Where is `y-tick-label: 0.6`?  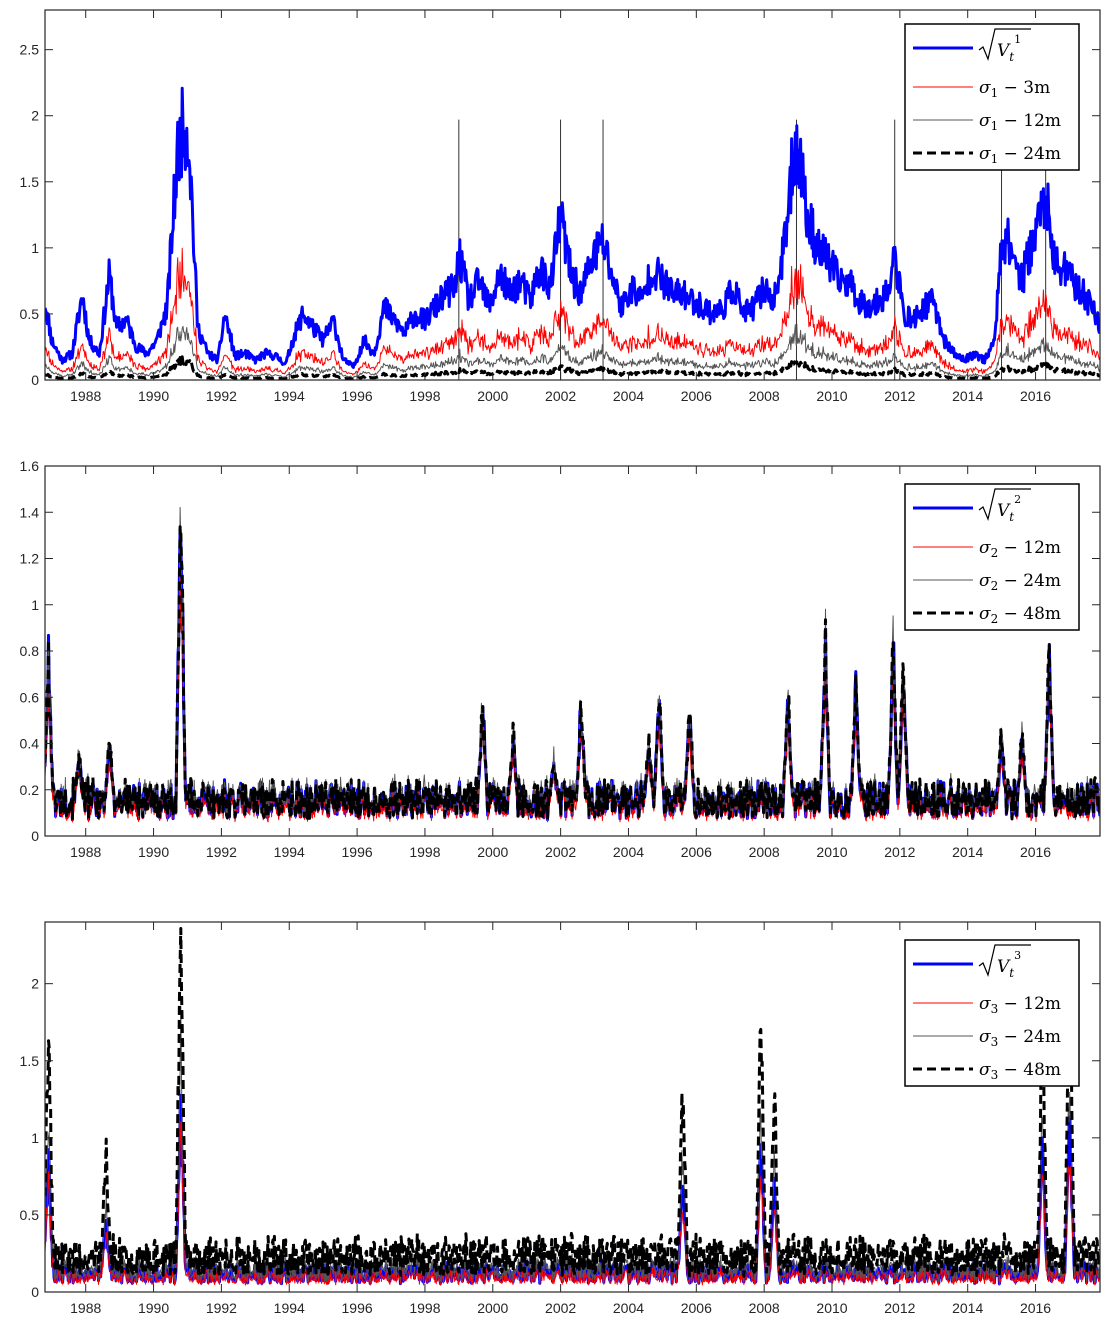
y-tick-label: 0.6 is located at coordinates (30, 697).